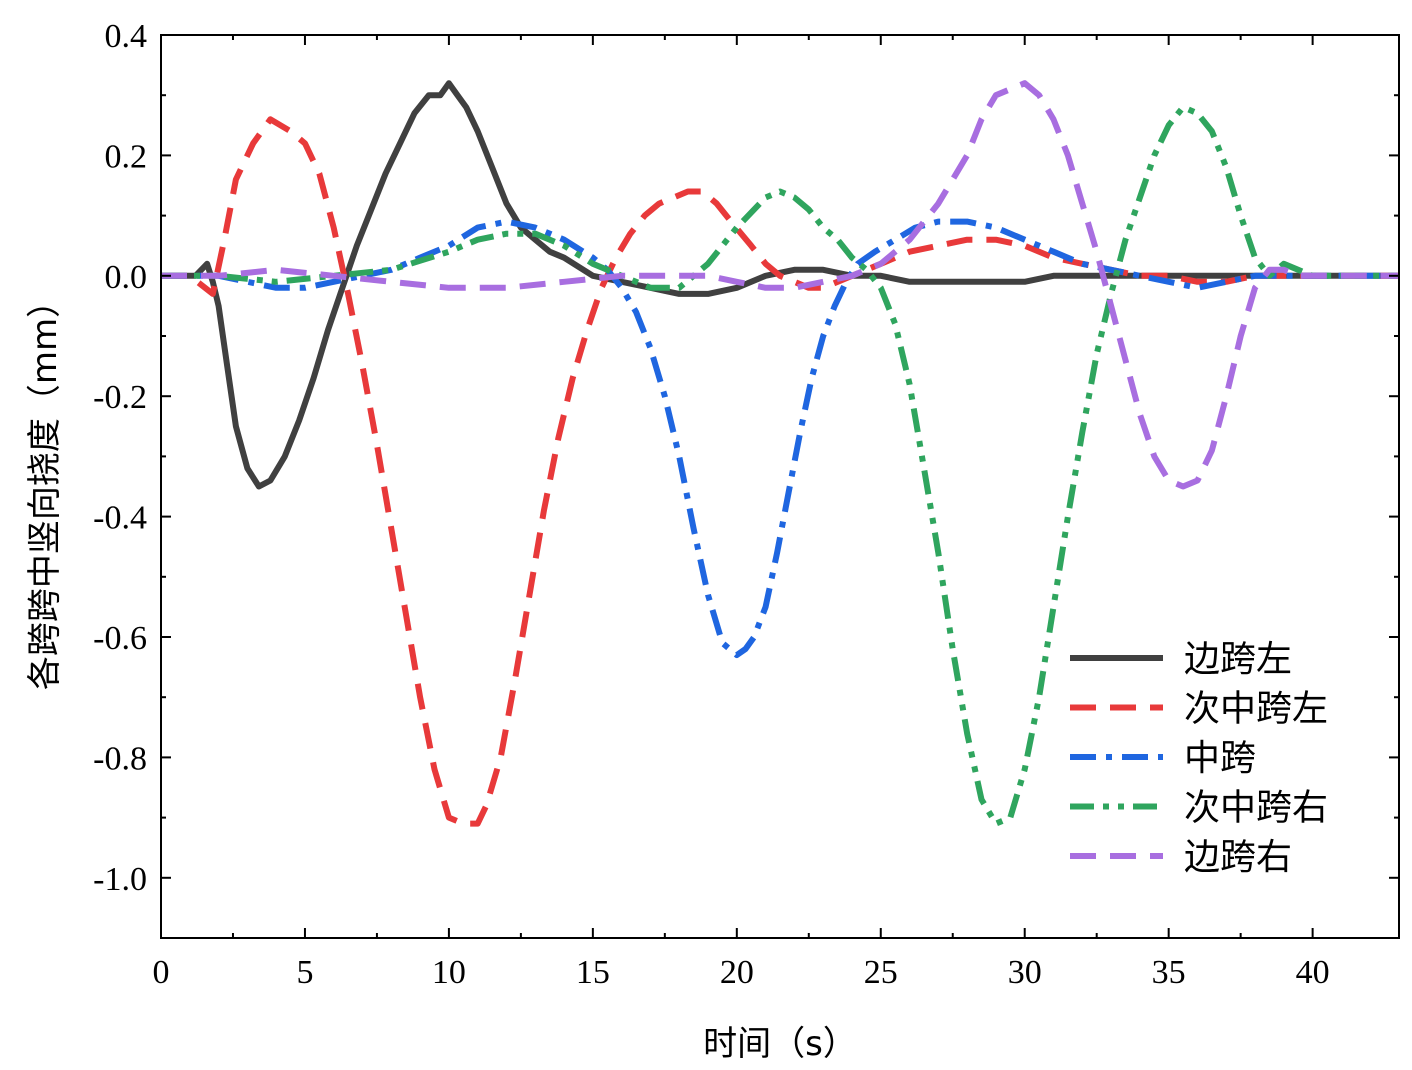 The image size is (1412, 1070). I want to click on legend-label: 边跨左, so click(1238, 659).